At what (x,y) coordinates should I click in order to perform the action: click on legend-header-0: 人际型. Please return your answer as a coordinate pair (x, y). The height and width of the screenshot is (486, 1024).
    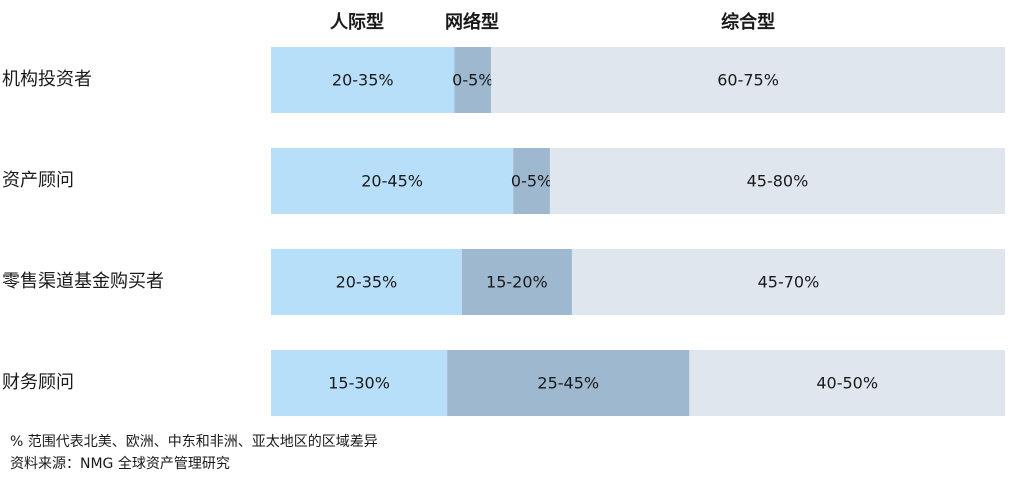
    Looking at the image, I should click on (357, 22).